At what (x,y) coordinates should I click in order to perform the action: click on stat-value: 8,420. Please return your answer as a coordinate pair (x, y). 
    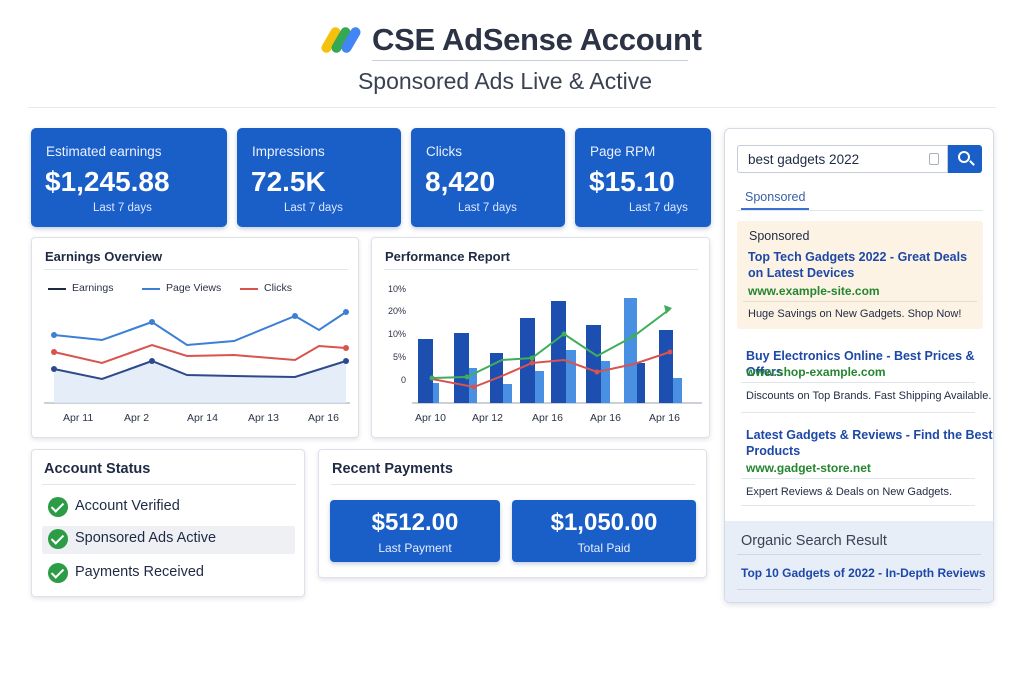
    Looking at the image, I should click on (460, 181).